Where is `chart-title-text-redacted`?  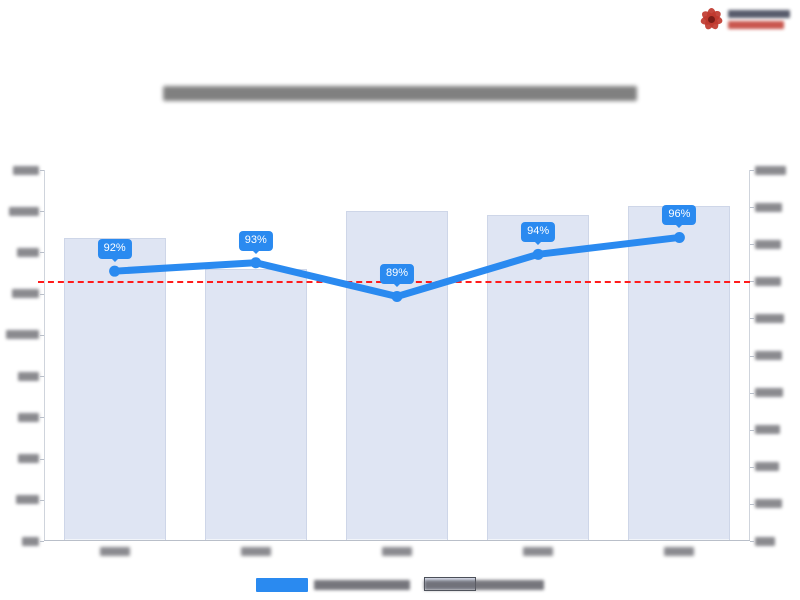 chart-title-text-redacted is located at coordinates (400, 93).